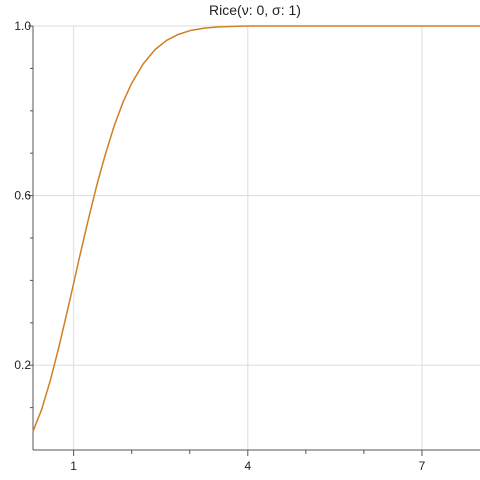 The height and width of the screenshot is (480, 480). What do you see at coordinates (73, 466) in the screenshot?
I see `x-tick-label: 1` at bounding box center [73, 466].